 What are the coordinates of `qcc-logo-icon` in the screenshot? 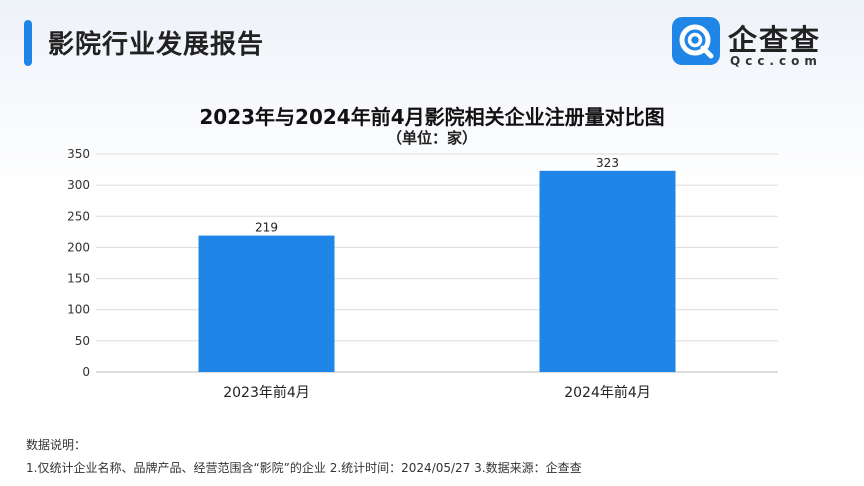 It's located at (696, 41).